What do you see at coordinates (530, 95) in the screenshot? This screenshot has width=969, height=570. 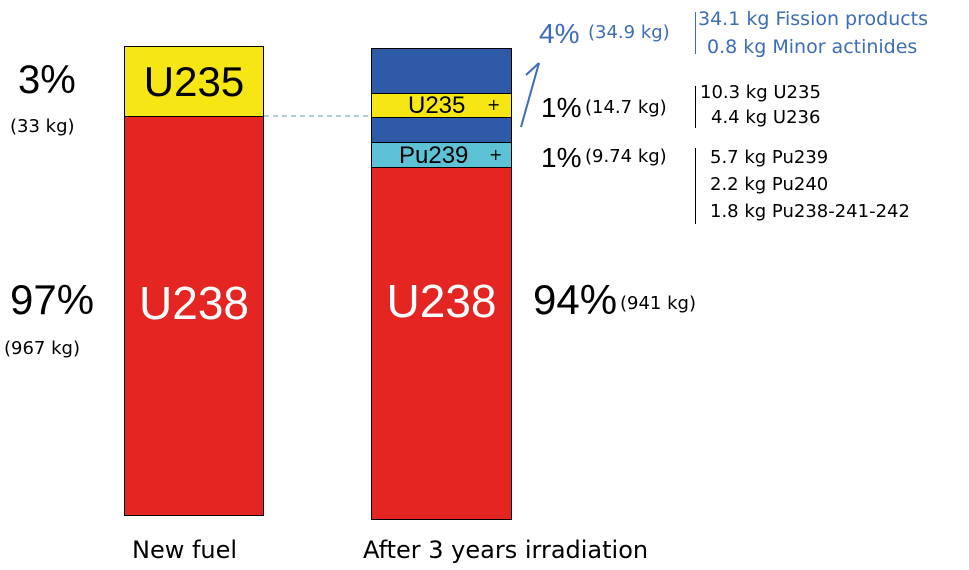 I see `fission-pointer-lines` at bounding box center [530, 95].